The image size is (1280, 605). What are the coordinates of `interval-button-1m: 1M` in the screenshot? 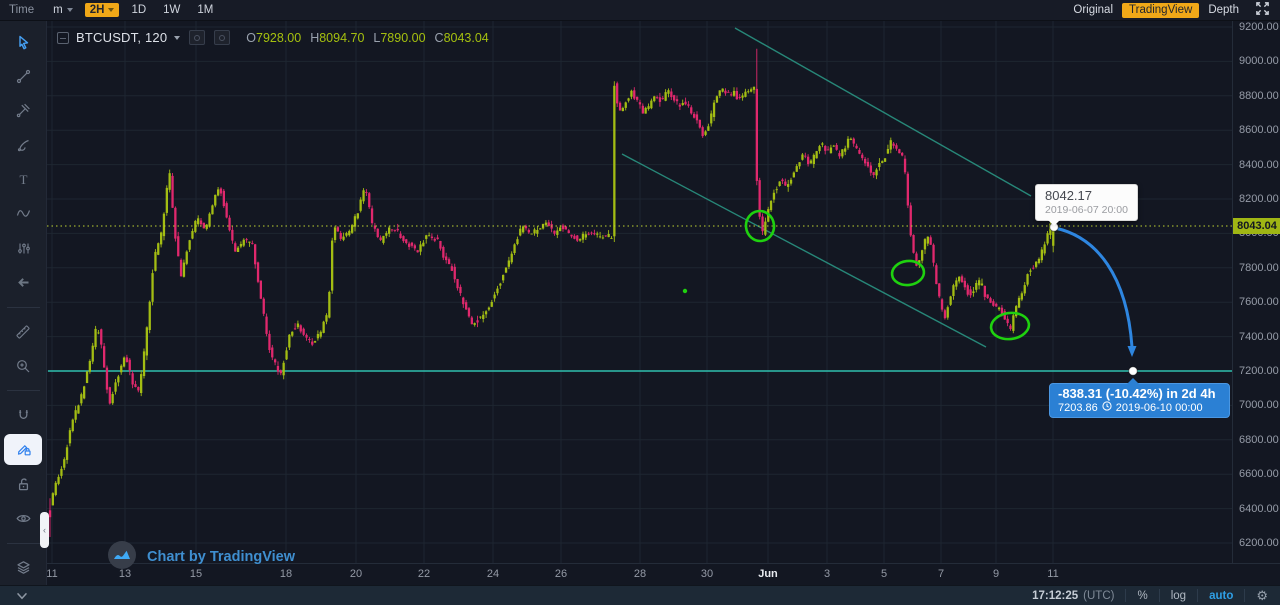 It's located at (205, 10).